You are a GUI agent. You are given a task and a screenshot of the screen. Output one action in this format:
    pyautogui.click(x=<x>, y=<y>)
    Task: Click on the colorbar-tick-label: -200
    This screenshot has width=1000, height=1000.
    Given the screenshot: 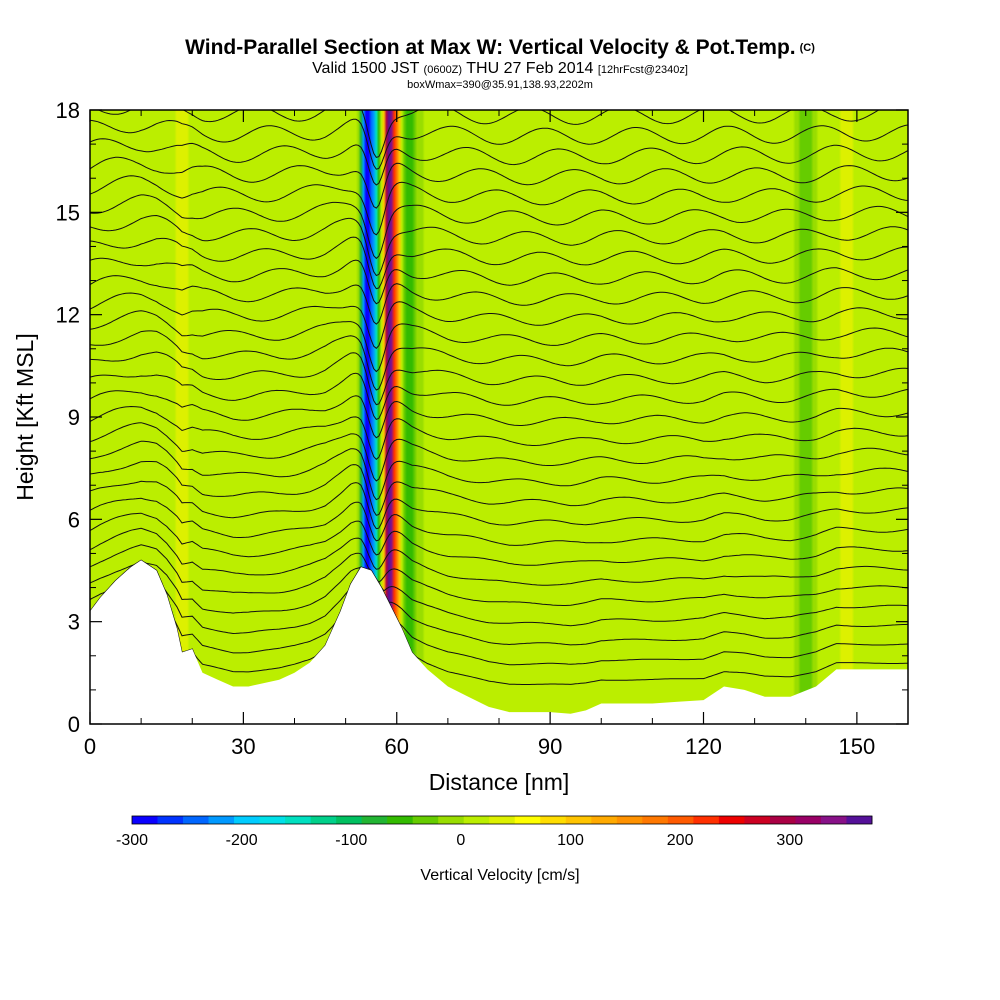 What is the action you would take?
    pyautogui.click(x=242, y=840)
    